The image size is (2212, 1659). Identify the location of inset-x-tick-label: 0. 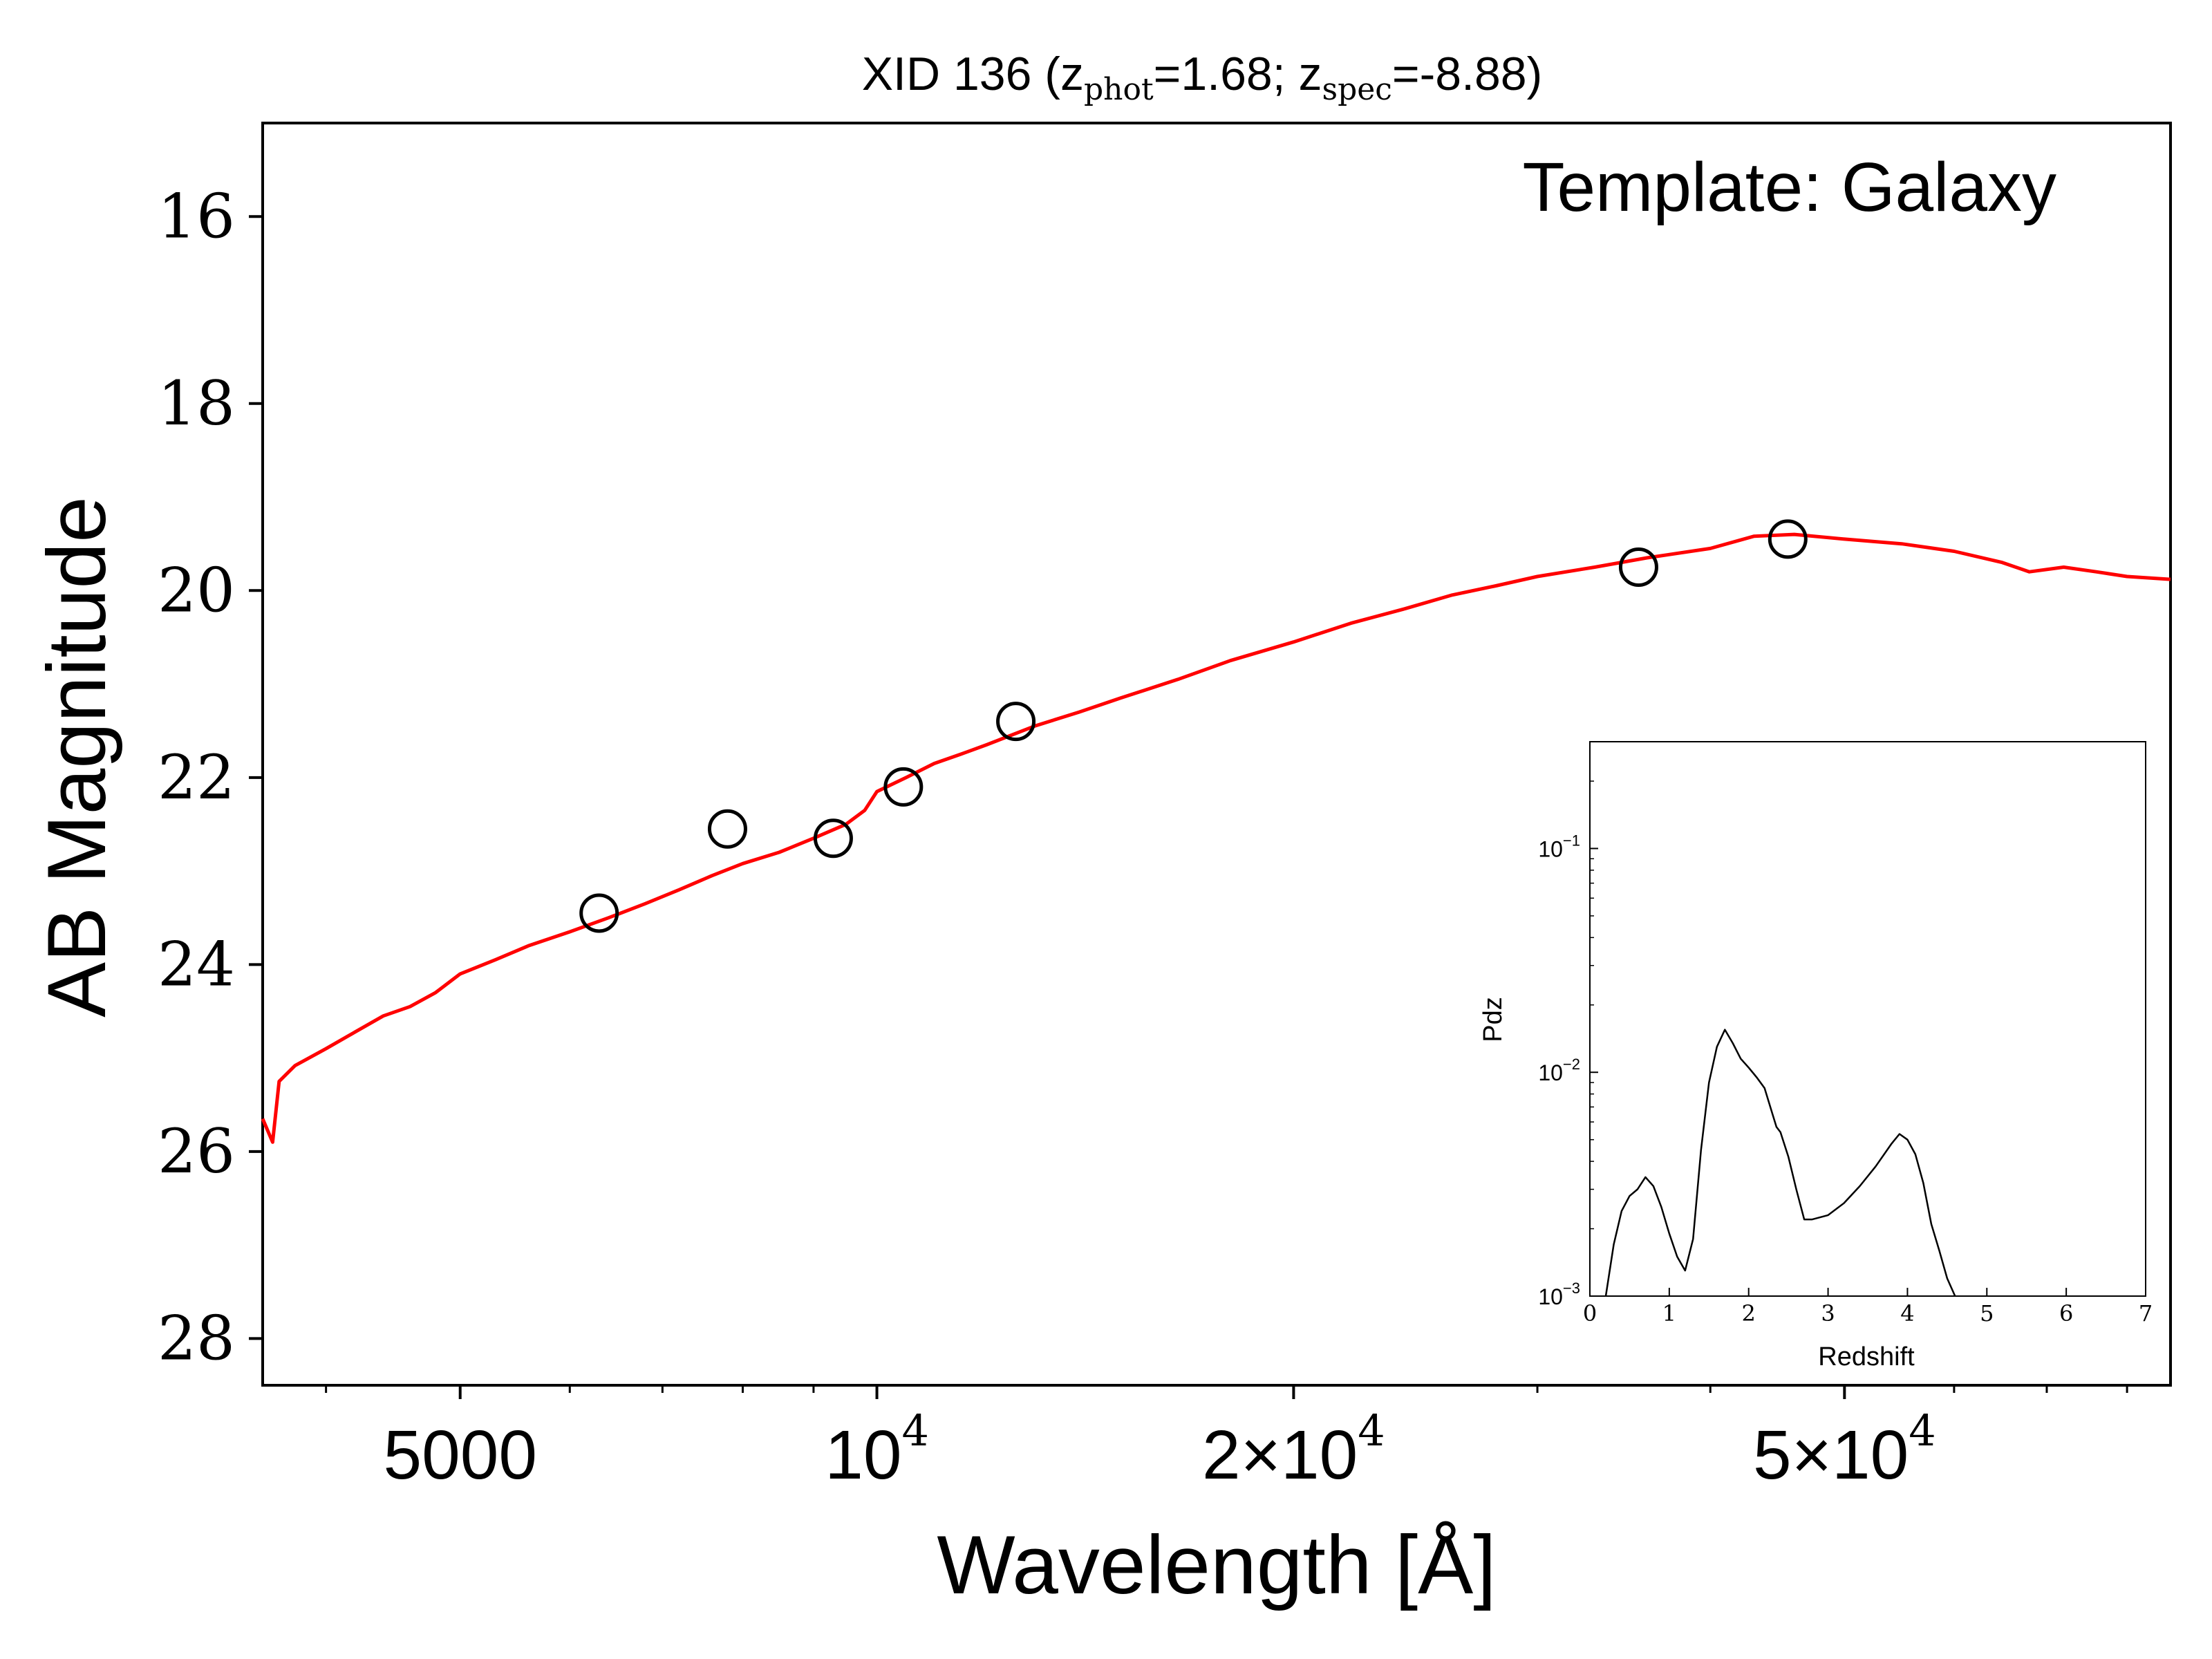
(1590, 1313).